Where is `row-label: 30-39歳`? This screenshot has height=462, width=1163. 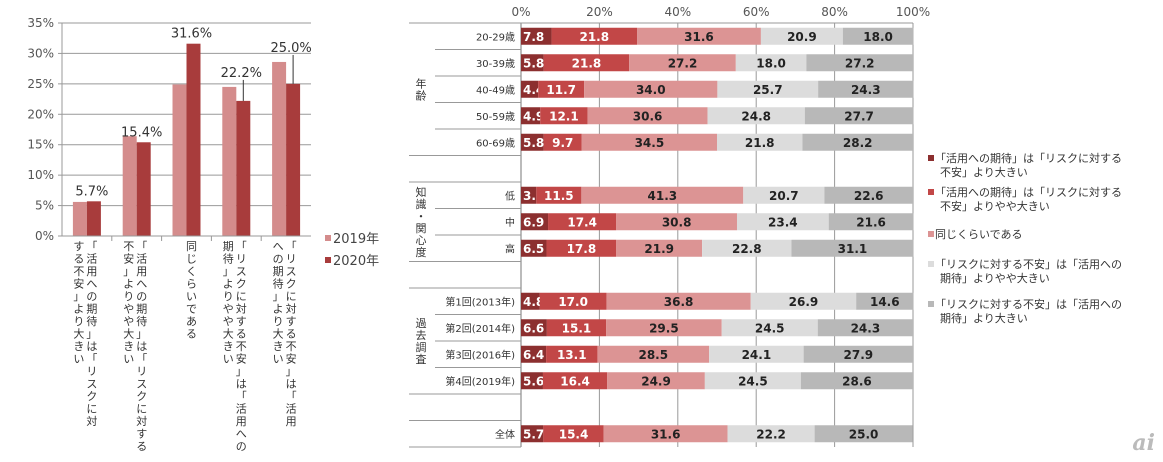
row-label: 30-39歳 is located at coordinates (495, 64).